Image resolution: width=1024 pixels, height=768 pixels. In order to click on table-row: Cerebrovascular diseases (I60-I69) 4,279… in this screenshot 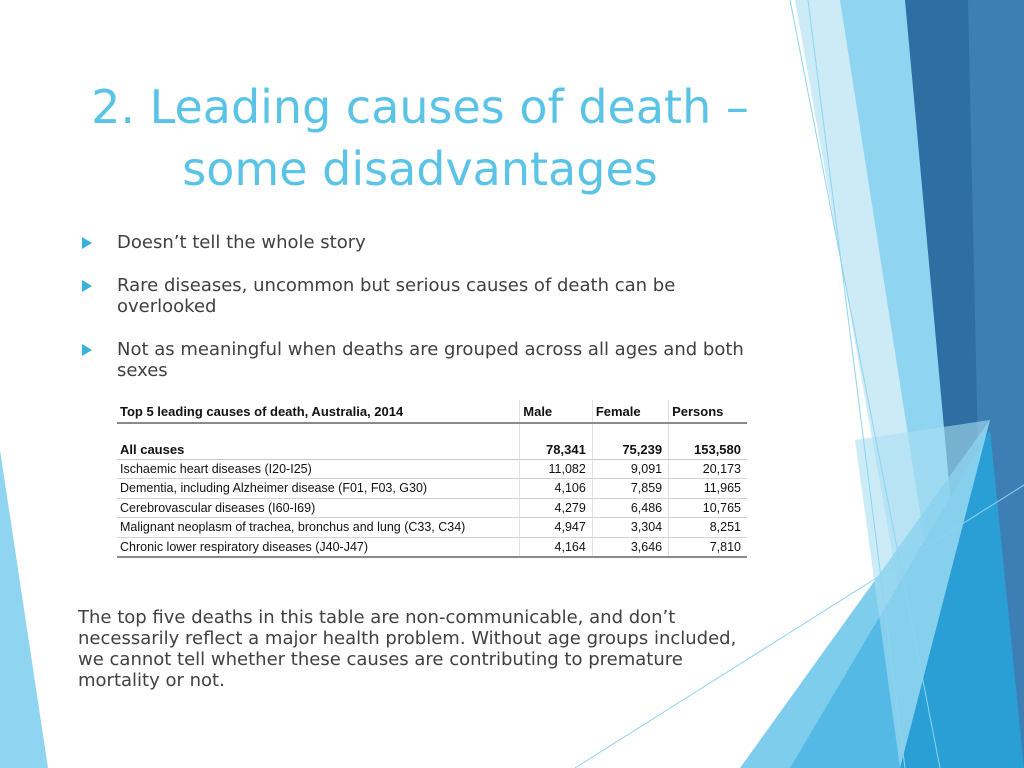, I will do `click(432, 508)`.